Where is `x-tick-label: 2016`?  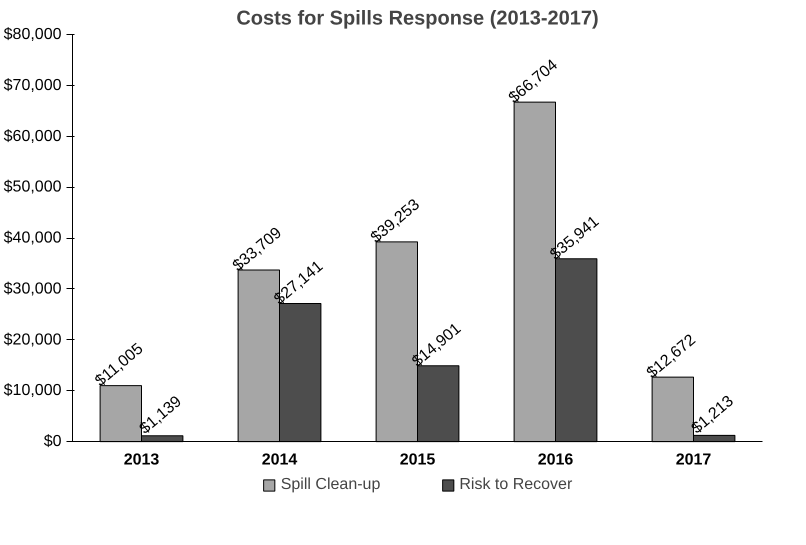
x-tick-label: 2016 is located at coordinates (556, 460).